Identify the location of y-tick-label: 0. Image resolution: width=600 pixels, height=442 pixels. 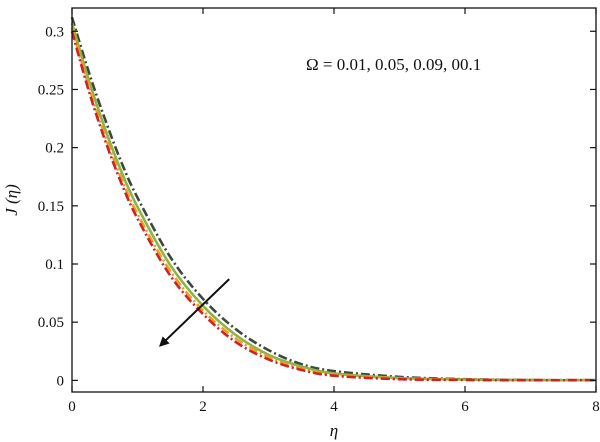
(61, 381).